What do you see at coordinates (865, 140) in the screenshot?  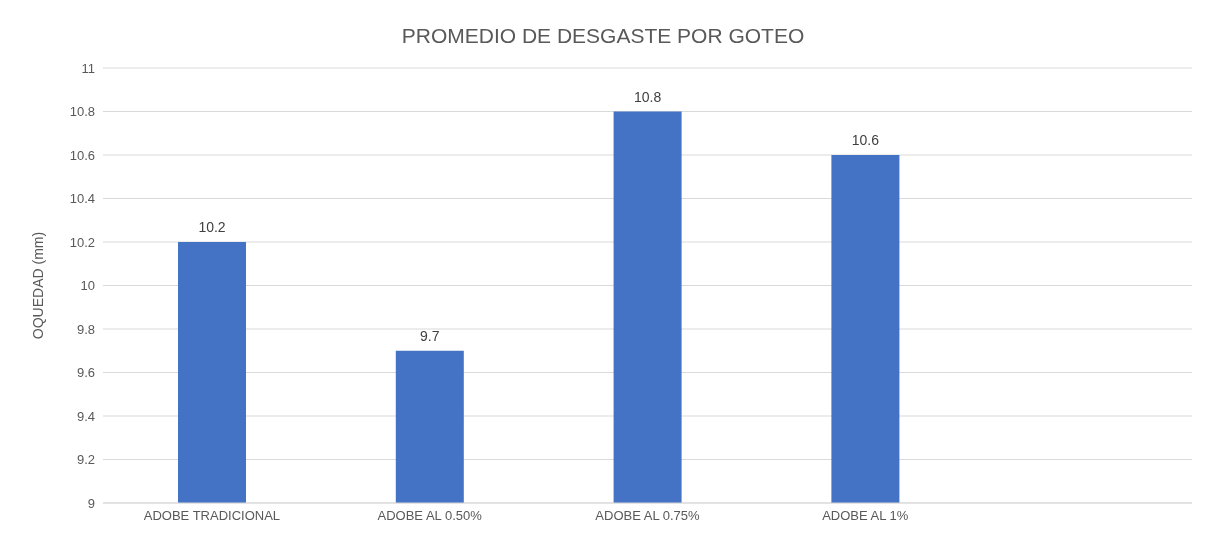 I see `data-label: 10.6` at bounding box center [865, 140].